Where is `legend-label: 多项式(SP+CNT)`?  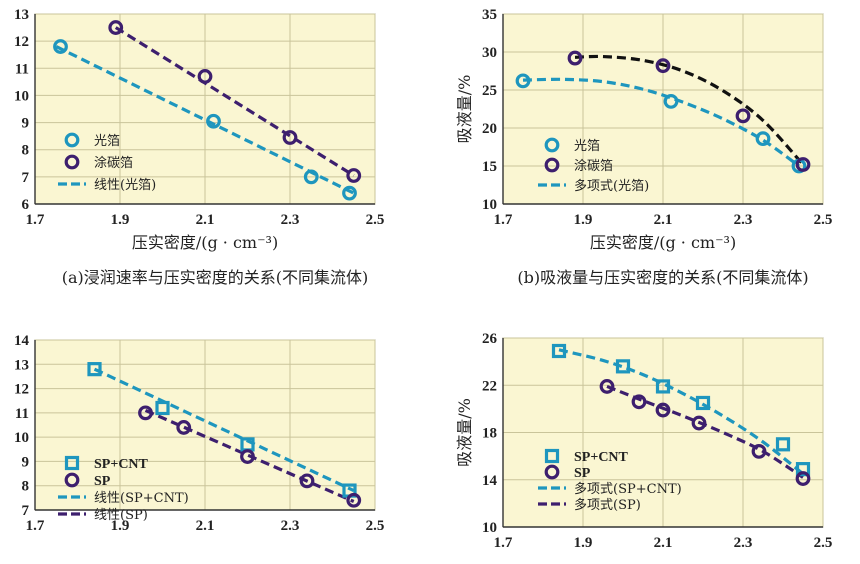 legend-label: 多项式(SP+CNT) is located at coordinates (628, 489).